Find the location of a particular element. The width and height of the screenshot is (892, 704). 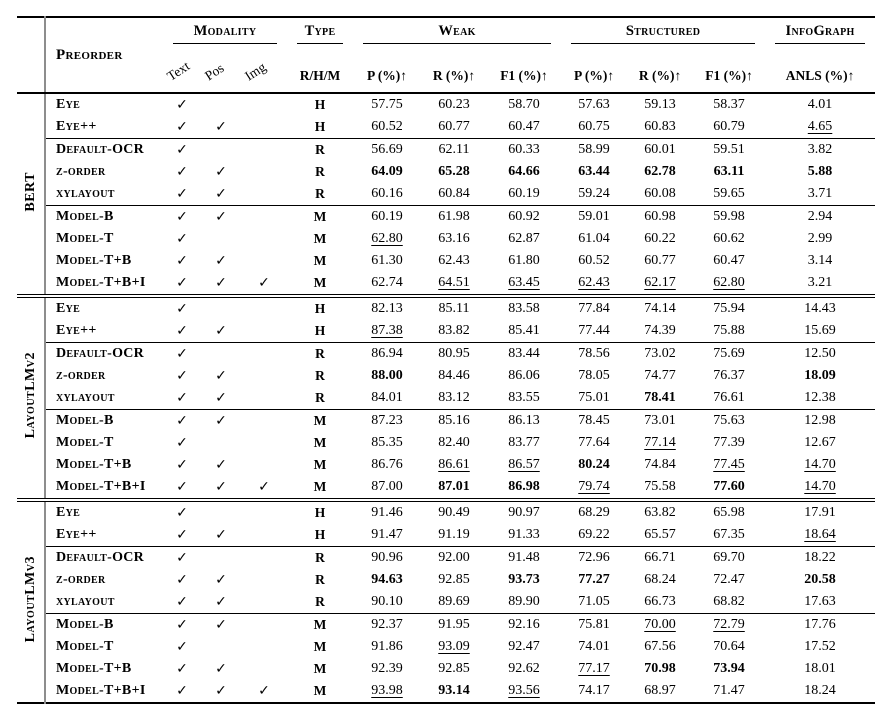

weak-metric-cell: 60.47 is located at coordinates (524, 126).